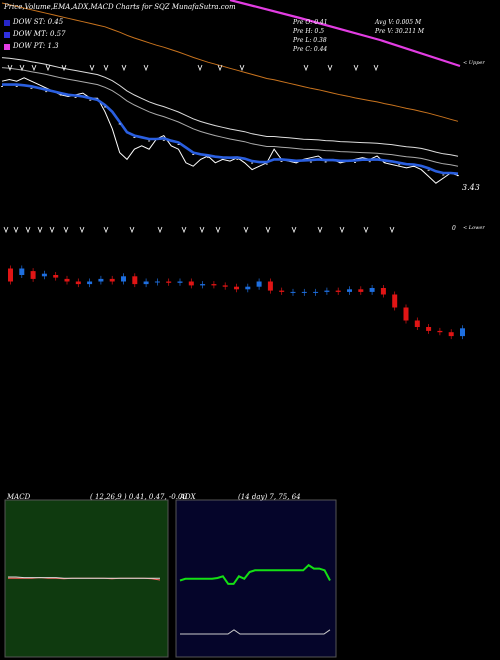 Image resolution: width=500 pixels, height=660 pixels. I want to click on legend-label: DOW MT: 0.57, so click(39, 34).